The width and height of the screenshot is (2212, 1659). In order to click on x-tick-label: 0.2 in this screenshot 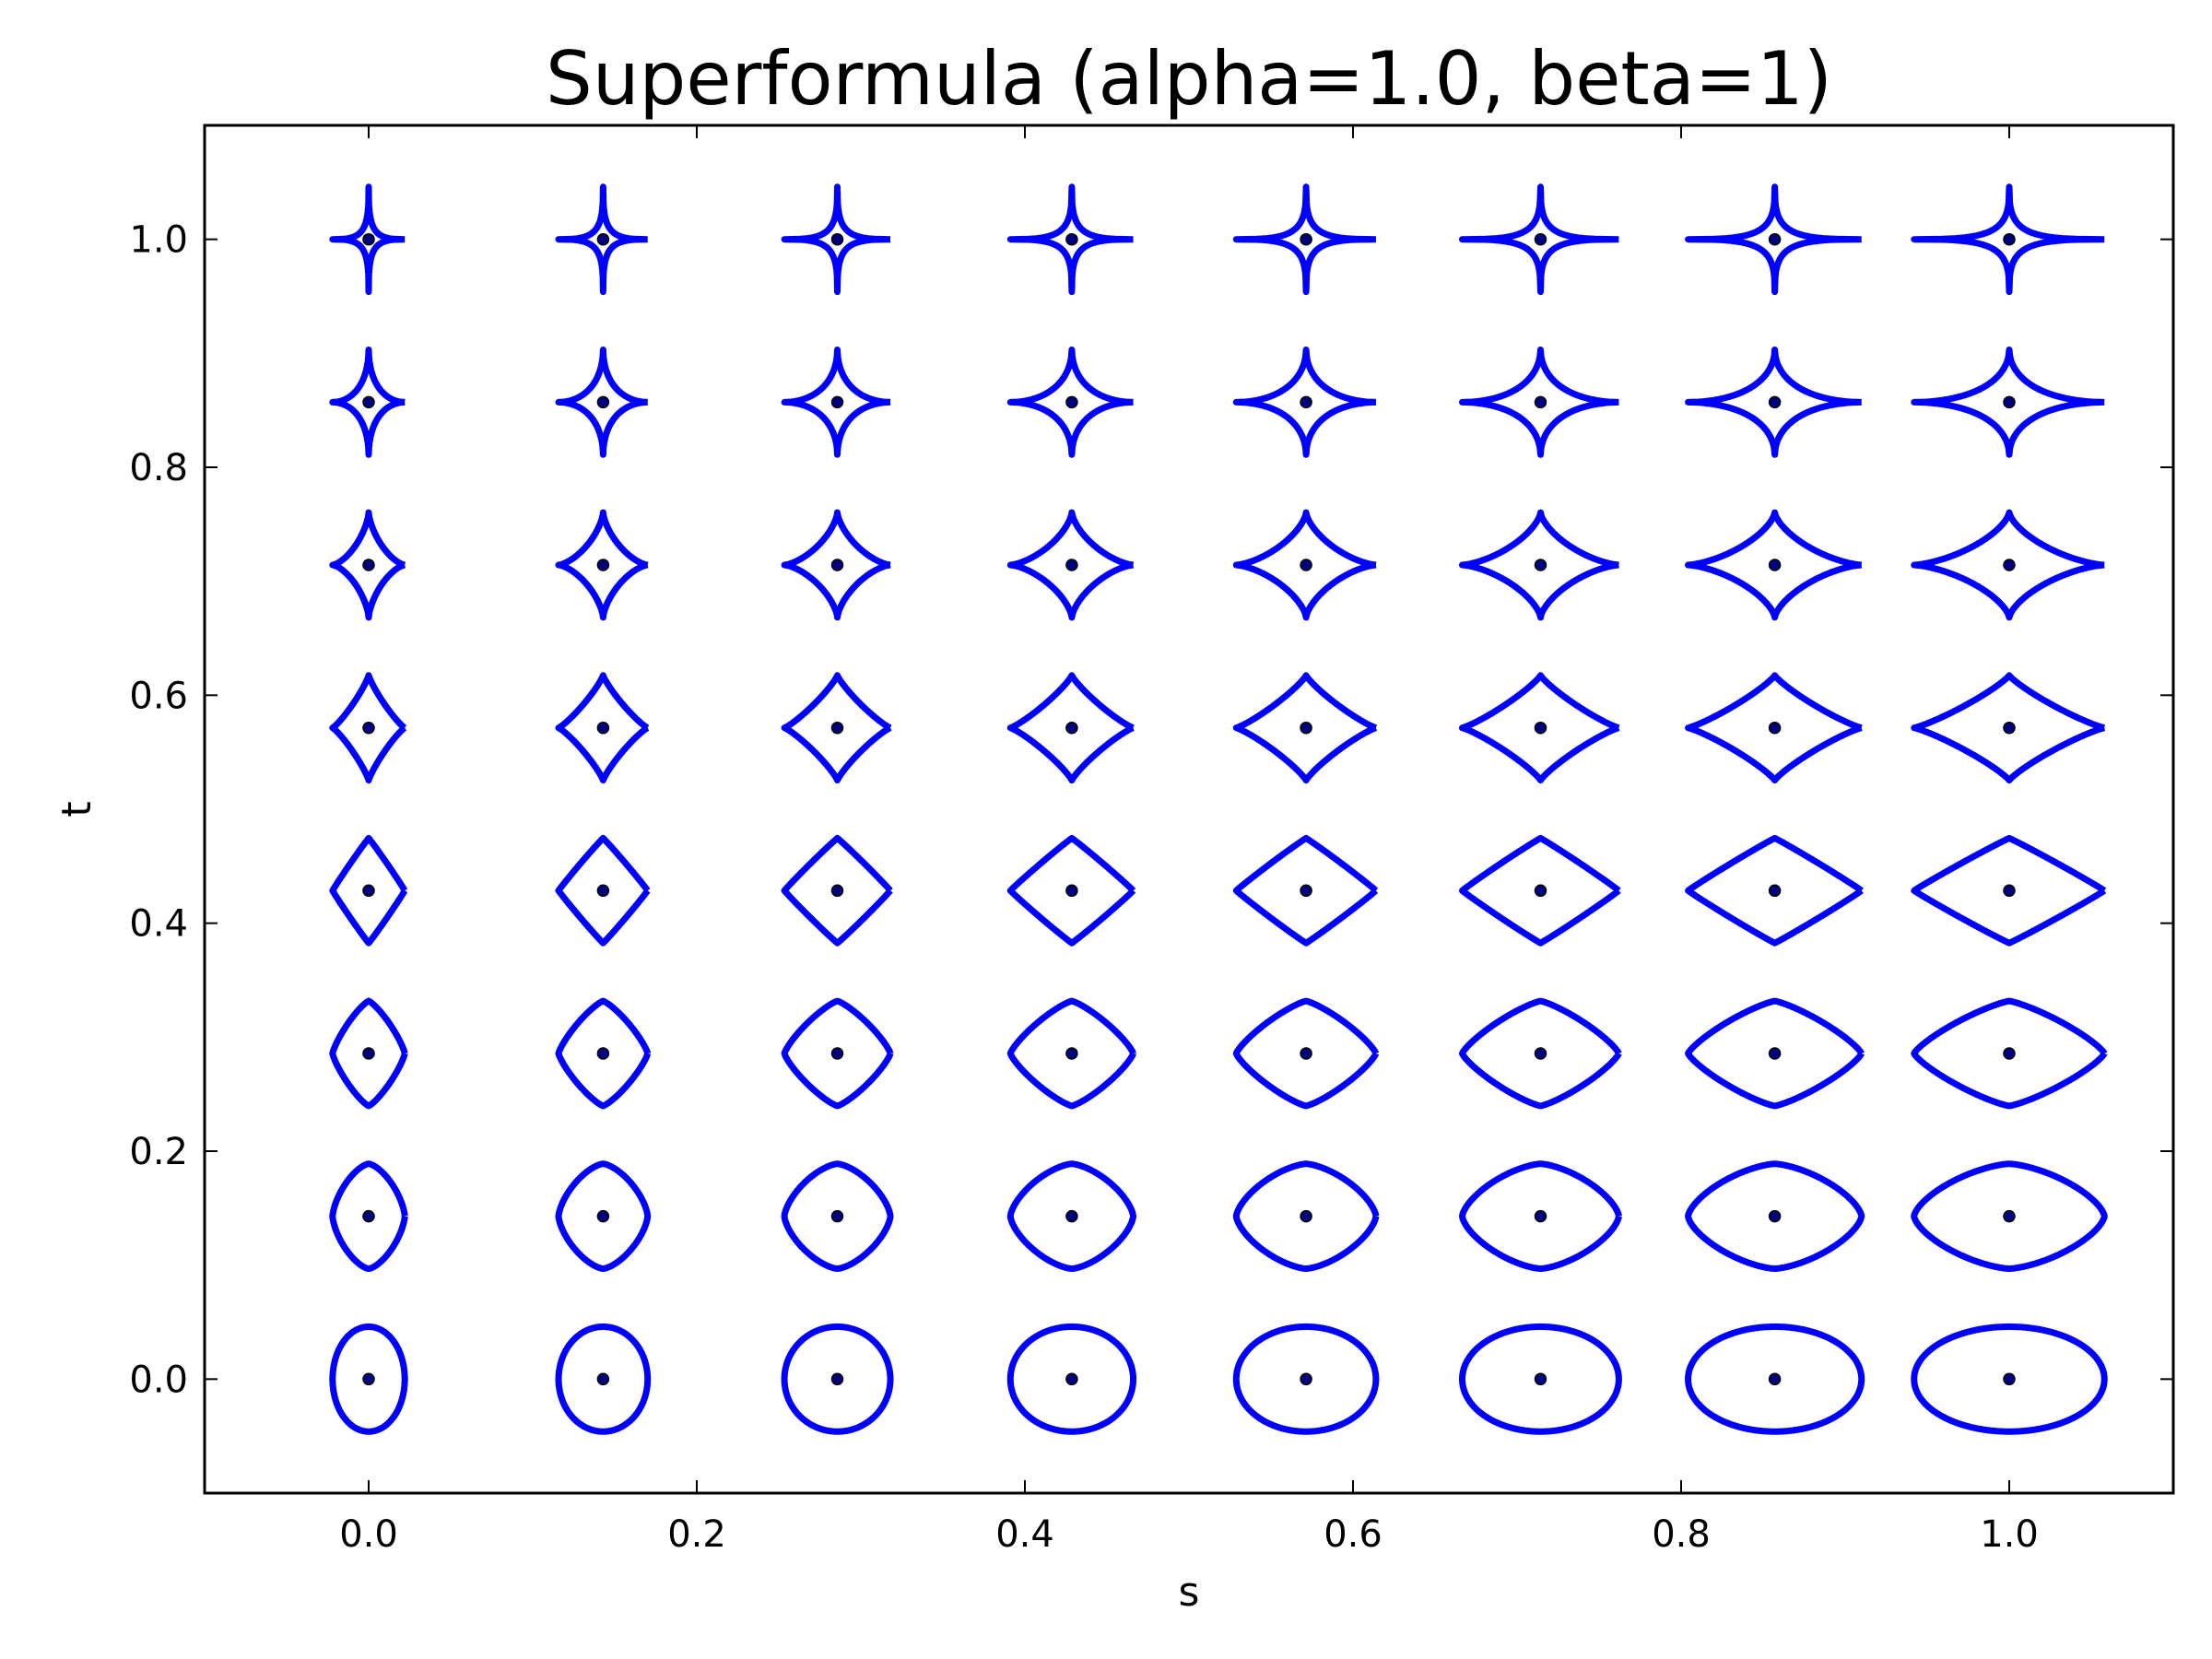, I will do `click(696, 1534)`.